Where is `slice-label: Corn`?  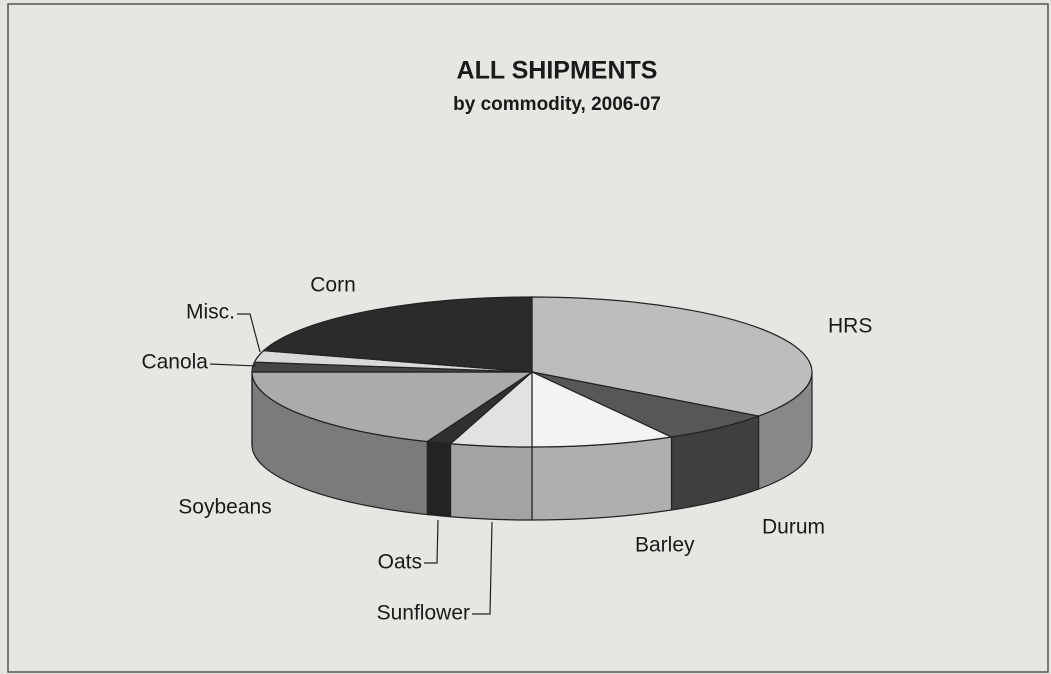 slice-label: Corn is located at coordinates (333, 285).